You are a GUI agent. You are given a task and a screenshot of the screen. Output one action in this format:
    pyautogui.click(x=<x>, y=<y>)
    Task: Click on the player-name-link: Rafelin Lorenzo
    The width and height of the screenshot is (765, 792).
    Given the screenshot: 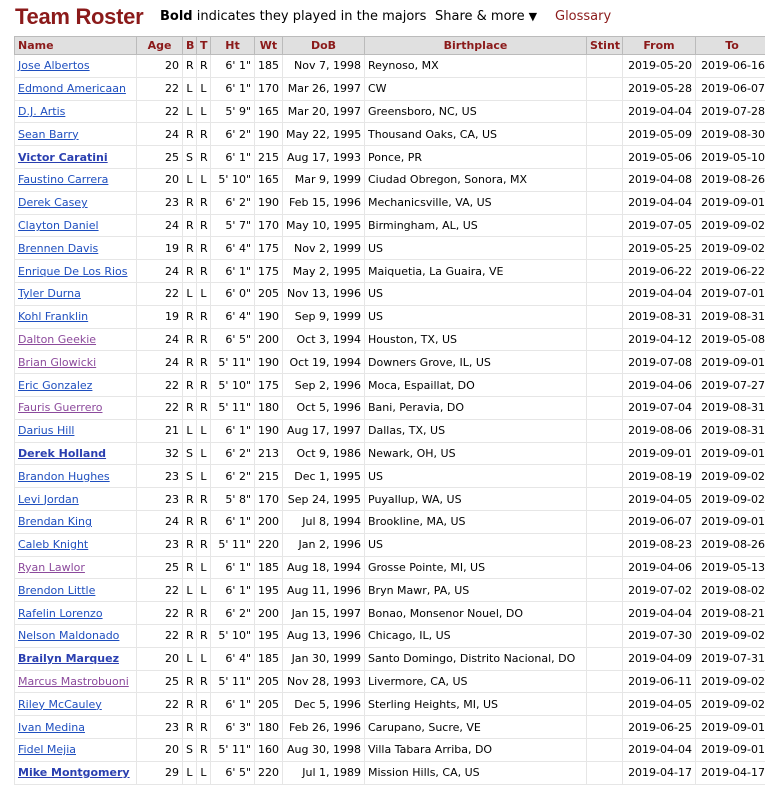 What is the action you would take?
    pyautogui.click(x=60, y=613)
    